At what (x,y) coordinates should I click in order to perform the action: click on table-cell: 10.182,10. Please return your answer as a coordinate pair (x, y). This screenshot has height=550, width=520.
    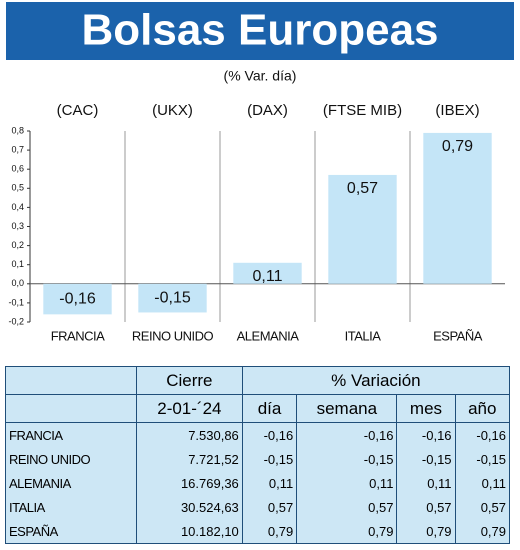
    Looking at the image, I should click on (189, 531).